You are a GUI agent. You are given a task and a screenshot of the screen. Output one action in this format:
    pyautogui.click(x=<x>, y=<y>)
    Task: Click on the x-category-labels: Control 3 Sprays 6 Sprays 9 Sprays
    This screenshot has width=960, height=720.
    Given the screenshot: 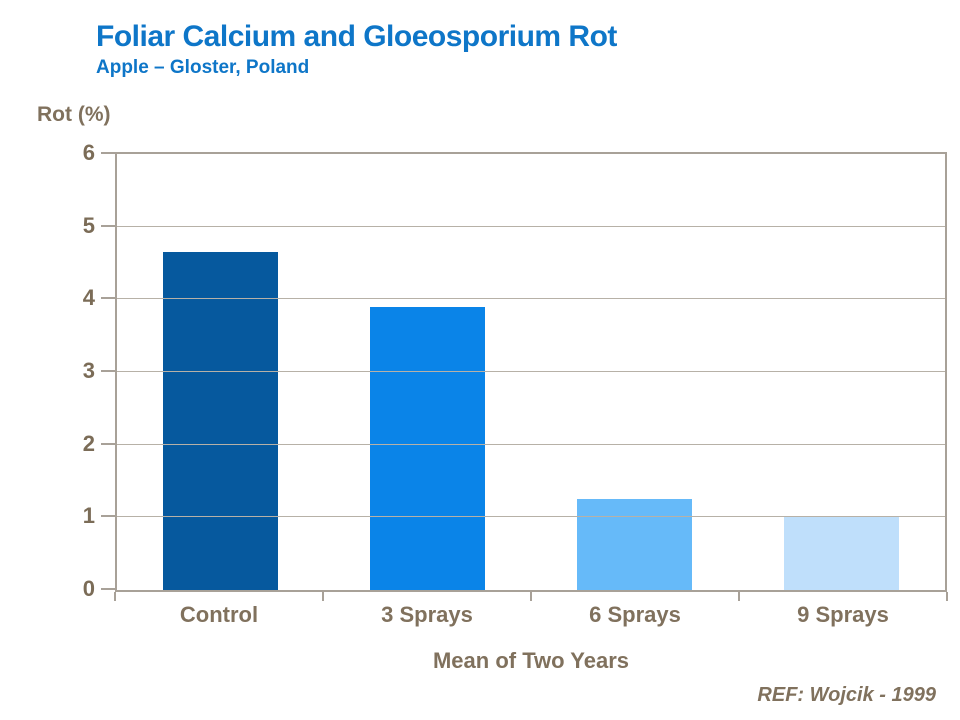 What is the action you would take?
    pyautogui.click(x=531, y=615)
    